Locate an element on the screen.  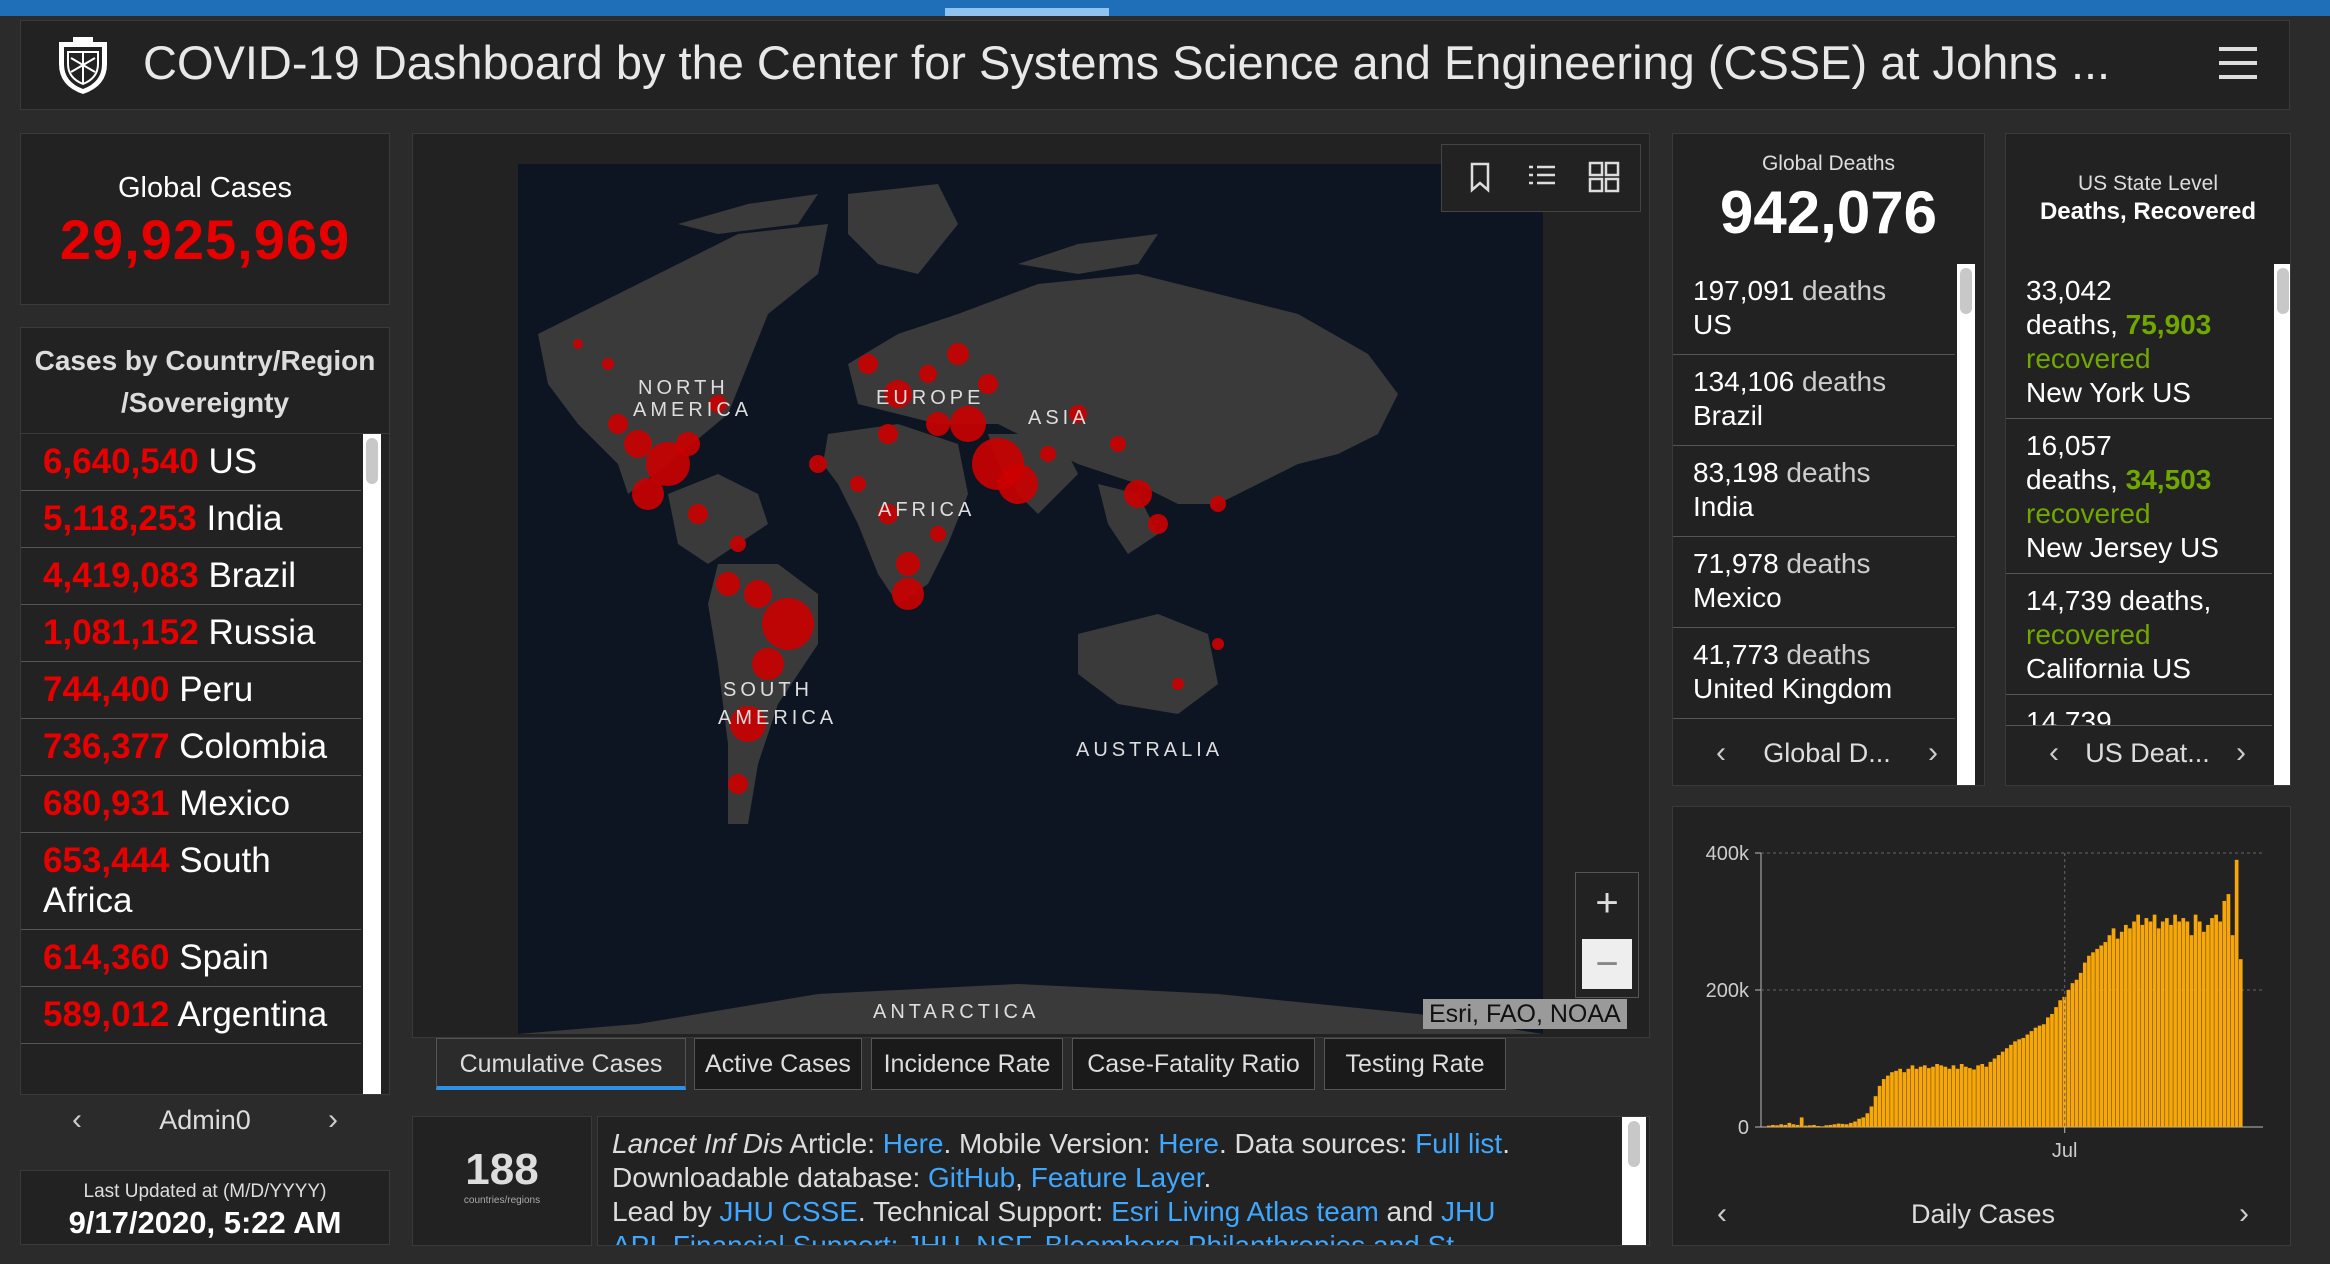
country-list-scrollbar is located at coordinates (372, 764).